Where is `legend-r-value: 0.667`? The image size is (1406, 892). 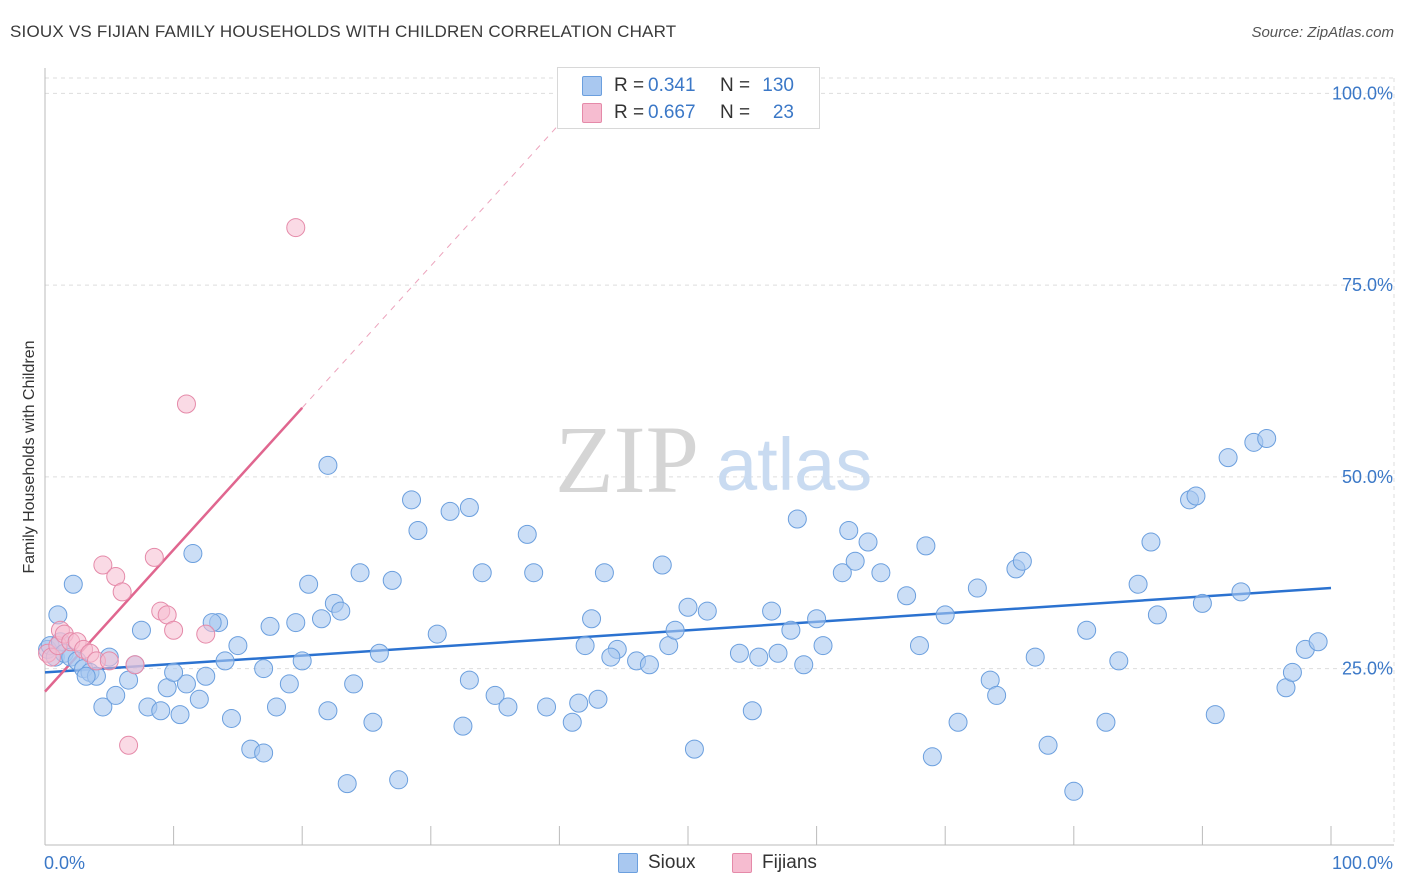
legend-r-value: 0.667 is located at coordinates (672, 112).